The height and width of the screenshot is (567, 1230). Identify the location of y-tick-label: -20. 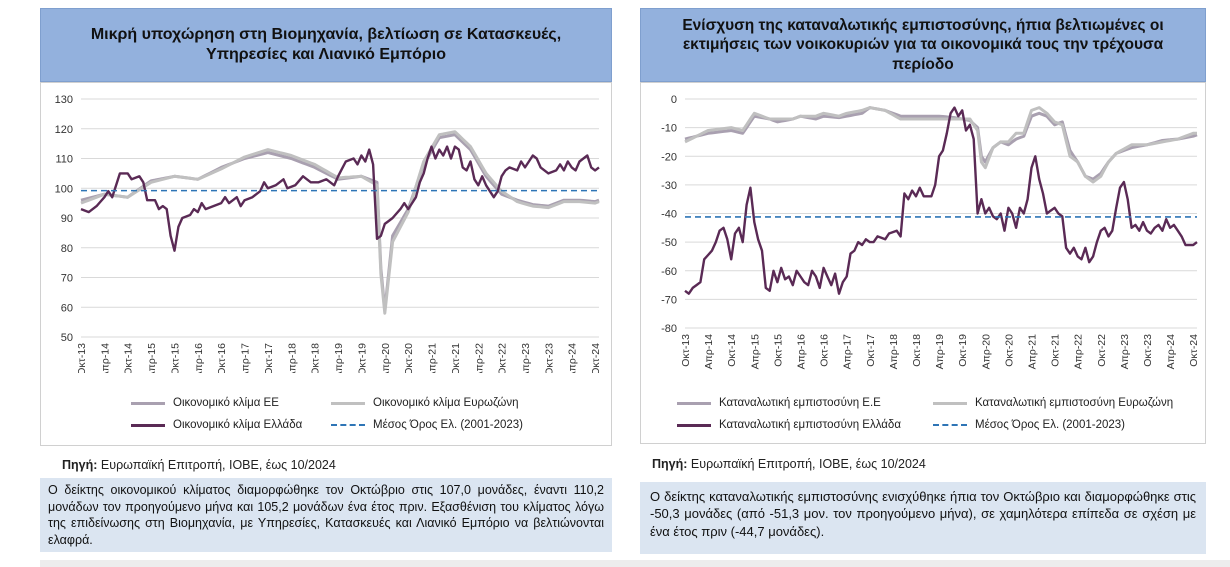
(669, 157).